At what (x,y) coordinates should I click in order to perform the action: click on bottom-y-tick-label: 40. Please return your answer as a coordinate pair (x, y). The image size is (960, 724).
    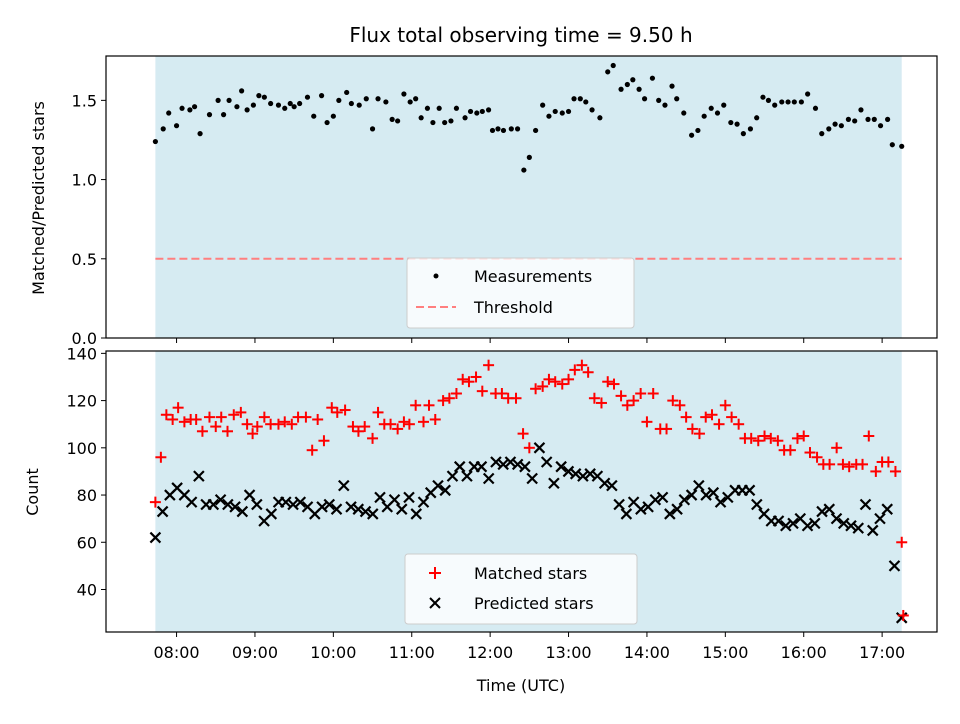
    Looking at the image, I should click on (87, 589).